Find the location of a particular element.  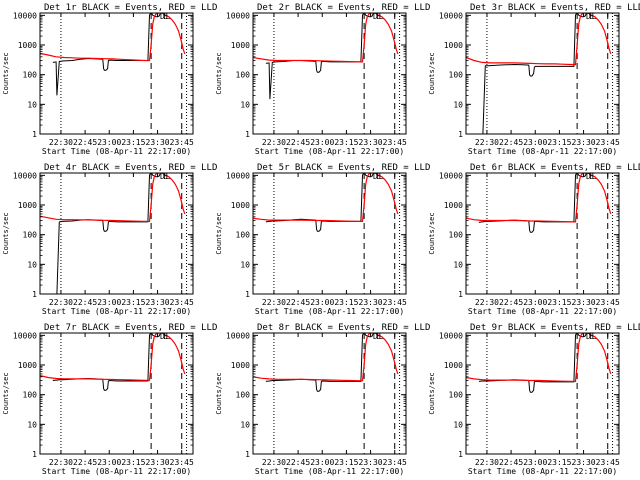

panel-title: Det 3r BLACK = Events, RED = LLD is located at coordinates (555, 8).